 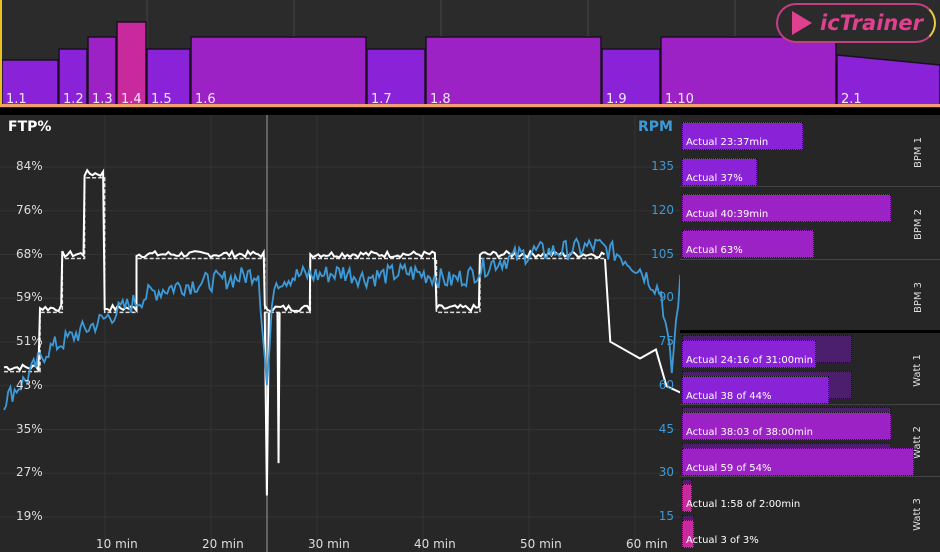 I want to click on divider, so click(x=470, y=111).